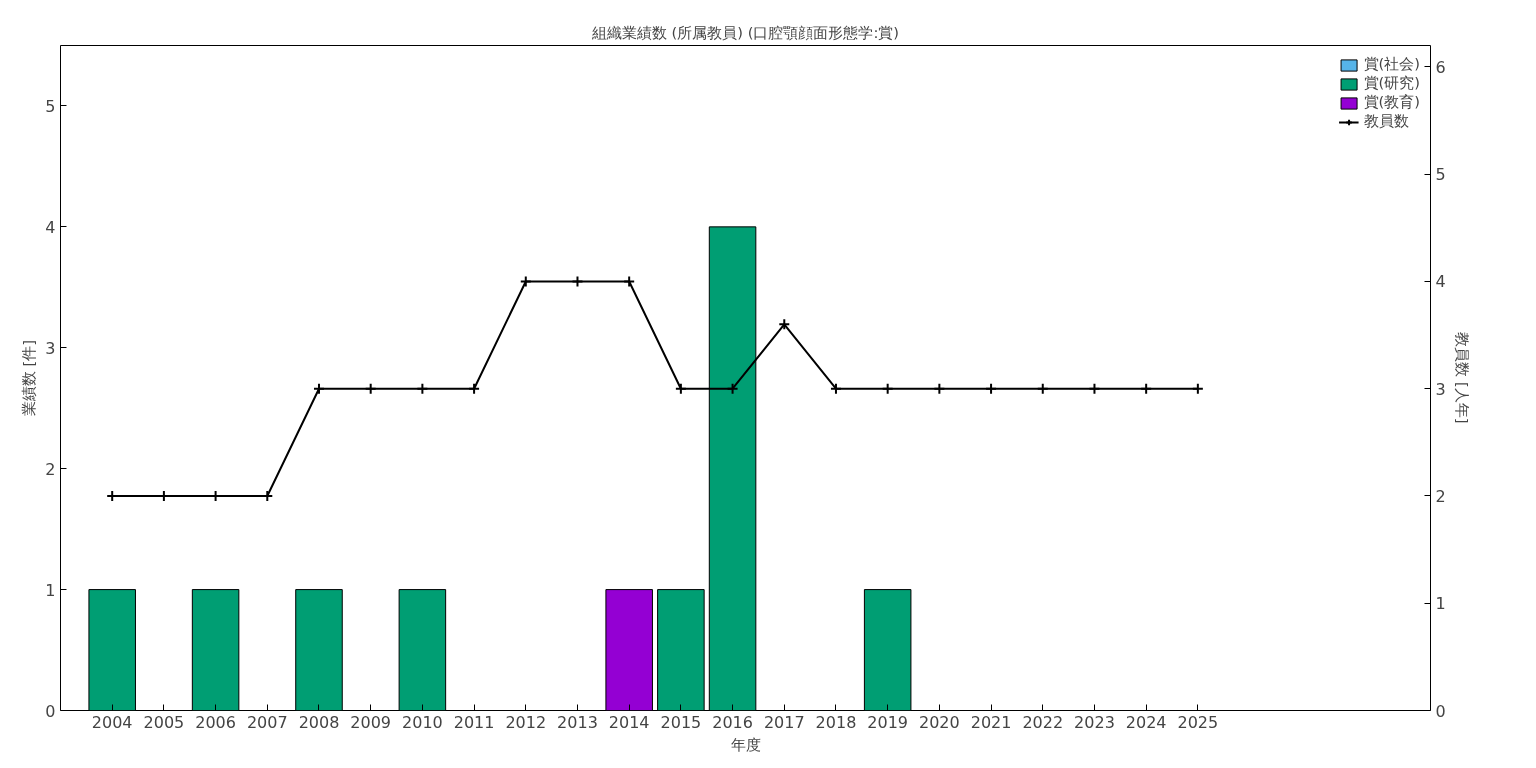  I want to click on x-tick-label: 2005, so click(164, 722).